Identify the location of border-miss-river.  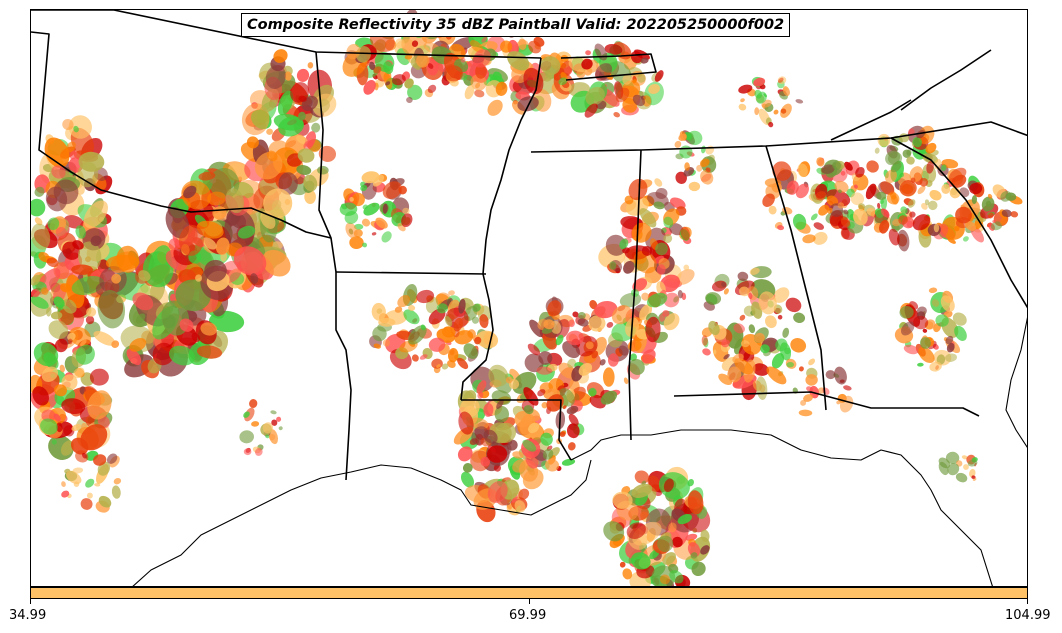
(501, 229).